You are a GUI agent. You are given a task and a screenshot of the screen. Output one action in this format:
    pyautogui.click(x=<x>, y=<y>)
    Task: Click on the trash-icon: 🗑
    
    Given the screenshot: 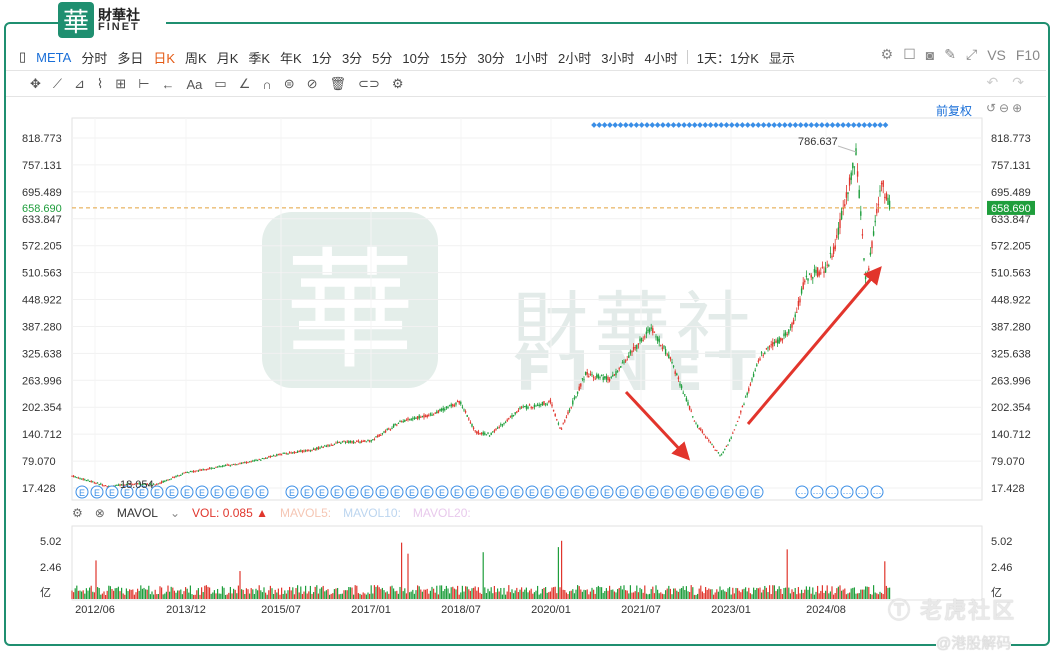 What is the action you would take?
    pyautogui.click(x=338, y=83)
    